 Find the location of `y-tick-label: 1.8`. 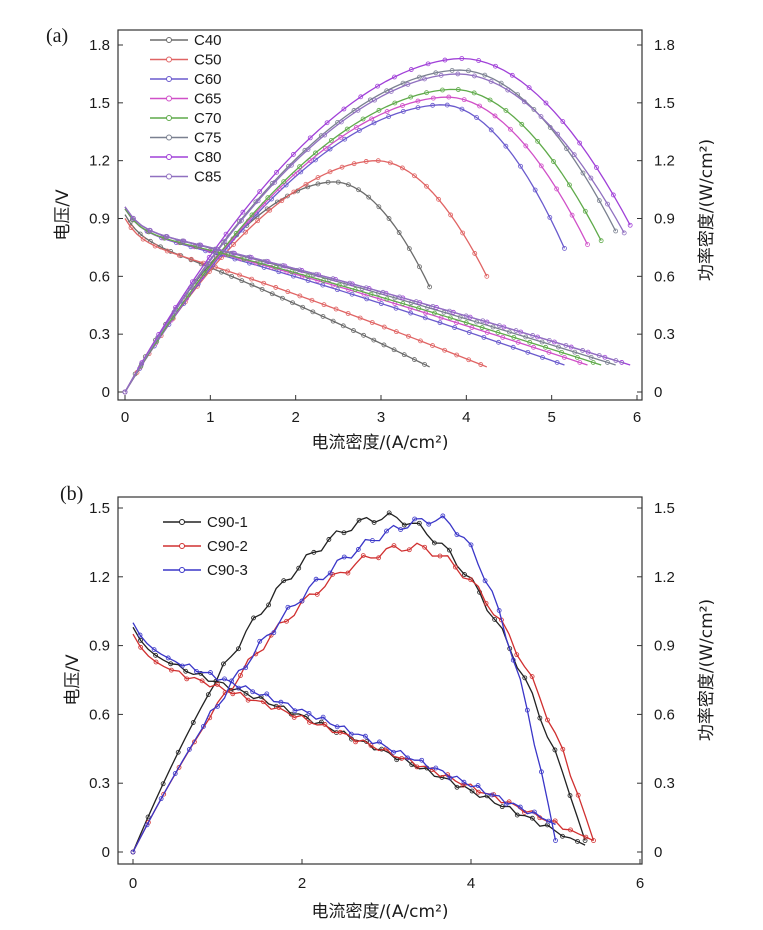

y-tick-label: 1.8 is located at coordinates (99, 45).